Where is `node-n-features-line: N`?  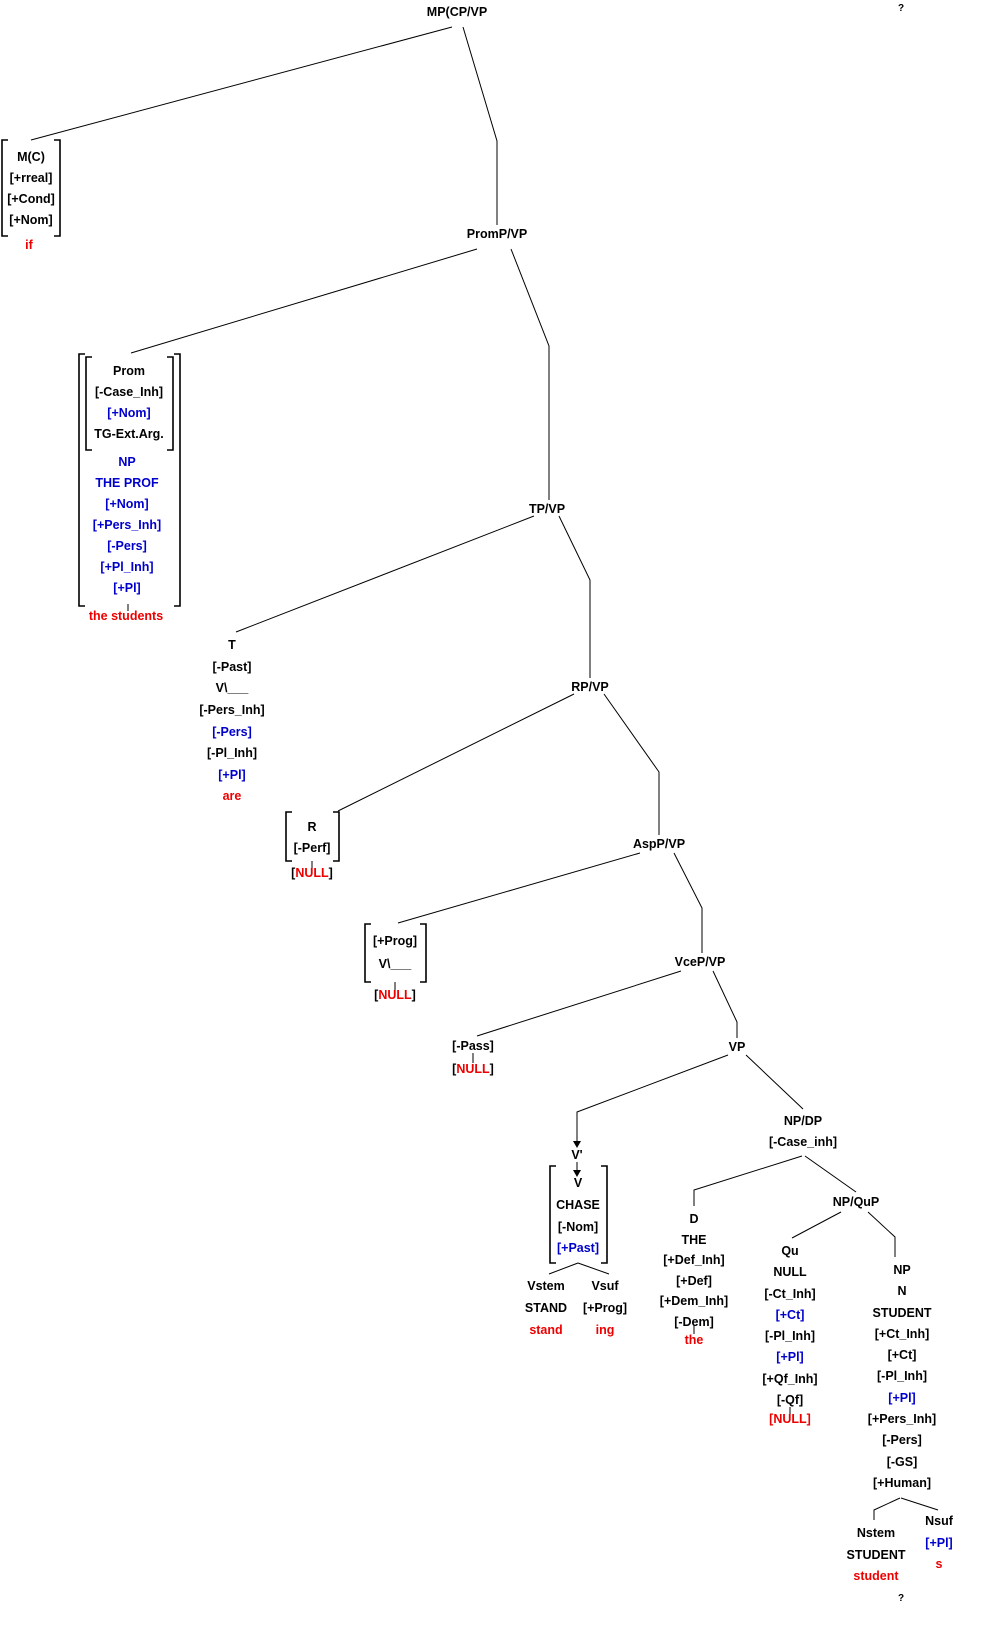 node-n-features-line: N is located at coordinates (902, 1291).